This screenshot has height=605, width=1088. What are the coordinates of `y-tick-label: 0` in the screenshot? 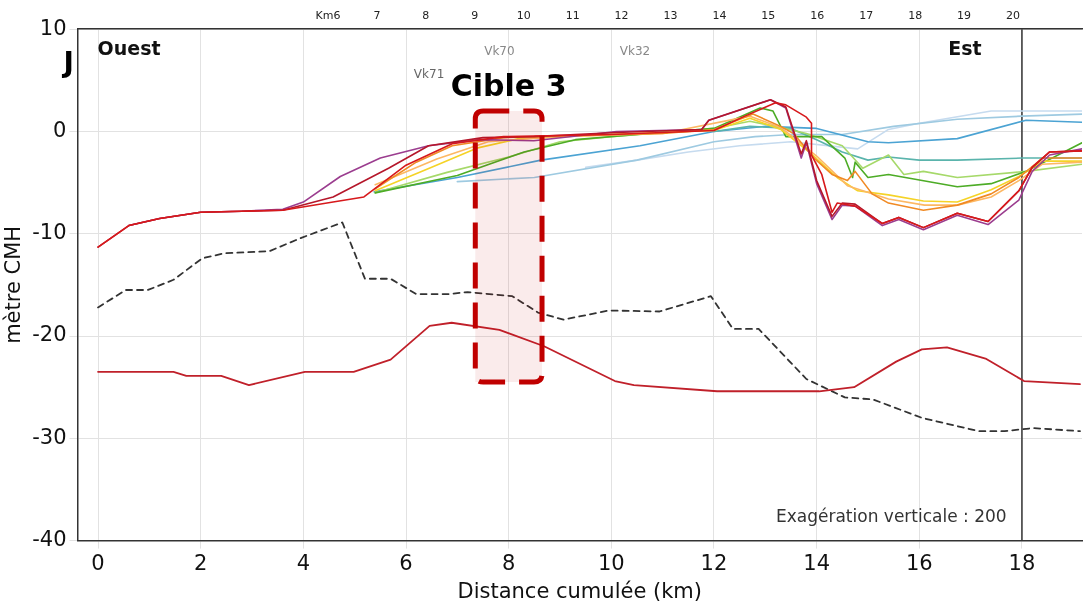 It's located at (60, 129).